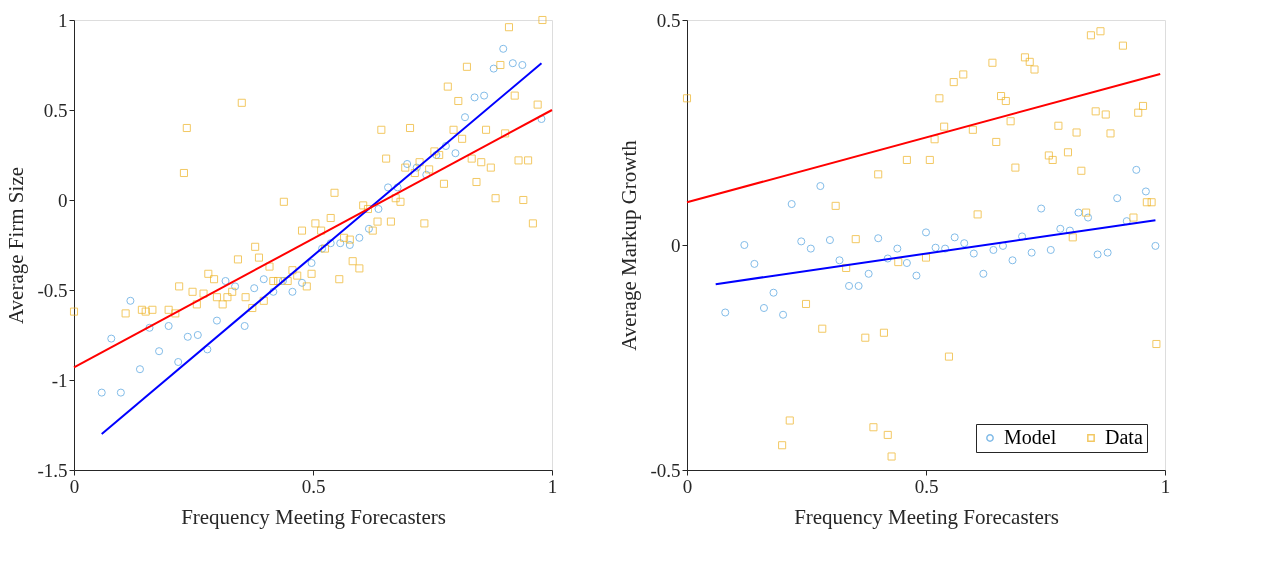 Image resolution: width=1261 pixels, height=566 pixels. What do you see at coordinates (926, 516) in the screenshot?
I see `x-axis-title: Frequency Meeting Forecasters` at bounding box center [926, 516].